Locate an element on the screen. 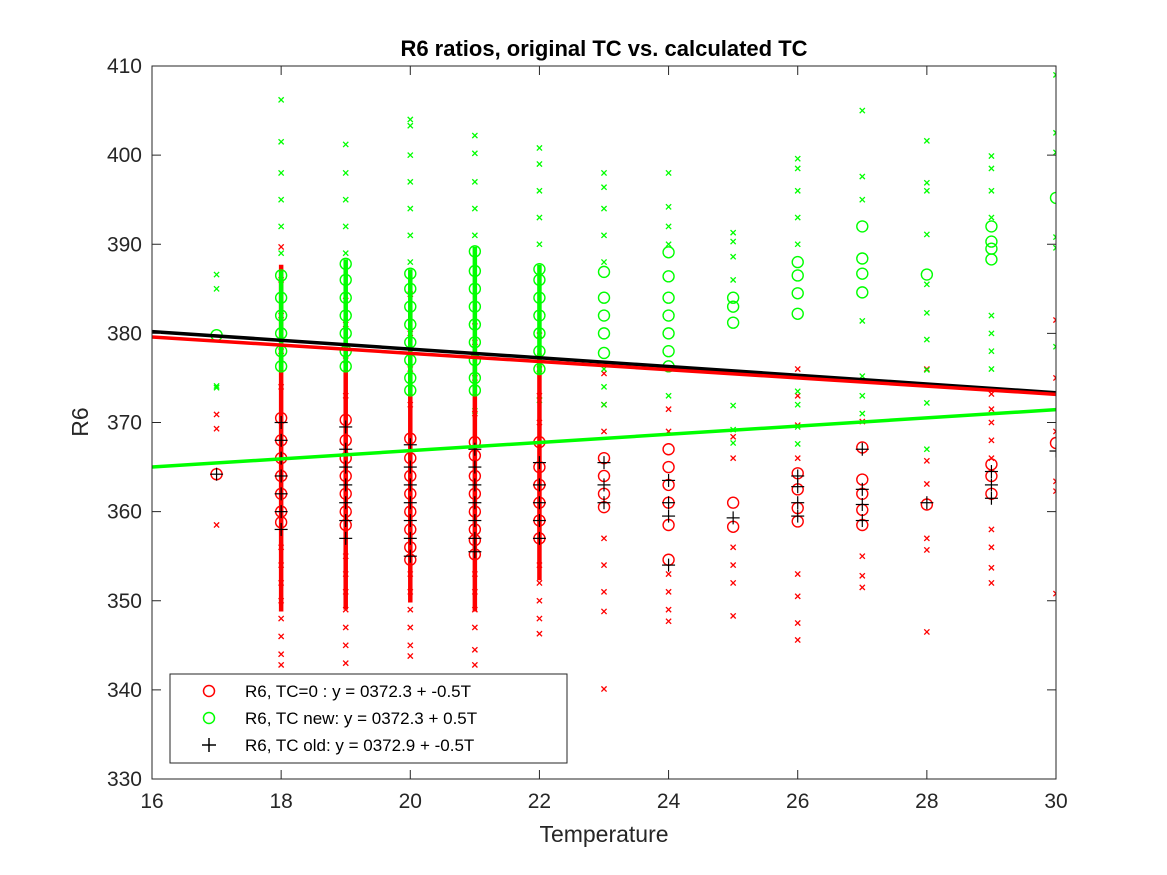  legend-box is located at coordinates (368, 718).